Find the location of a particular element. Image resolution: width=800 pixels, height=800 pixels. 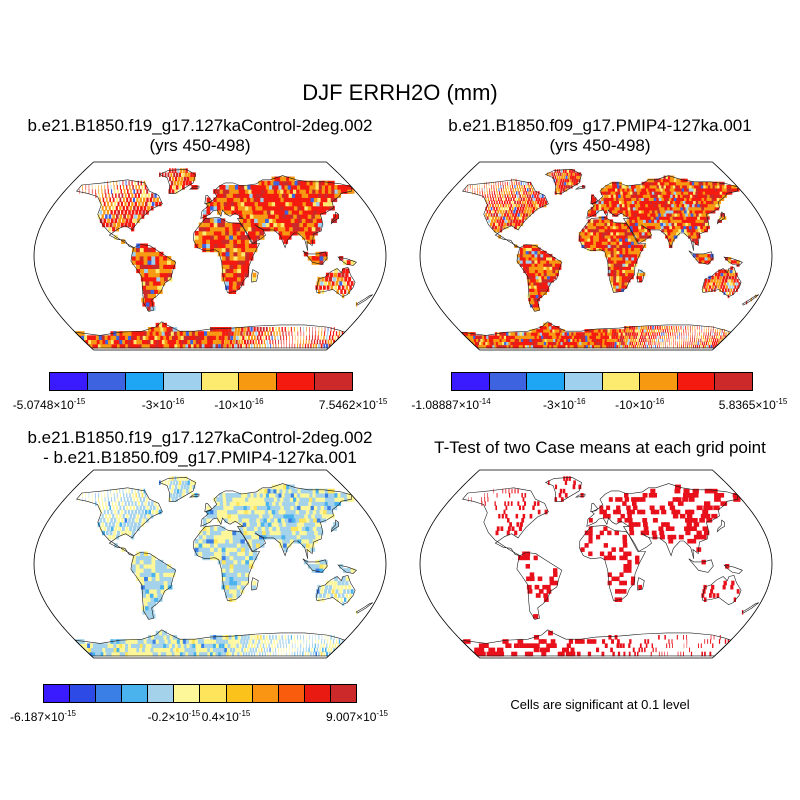

coastline is located at coordinates (750, 300).